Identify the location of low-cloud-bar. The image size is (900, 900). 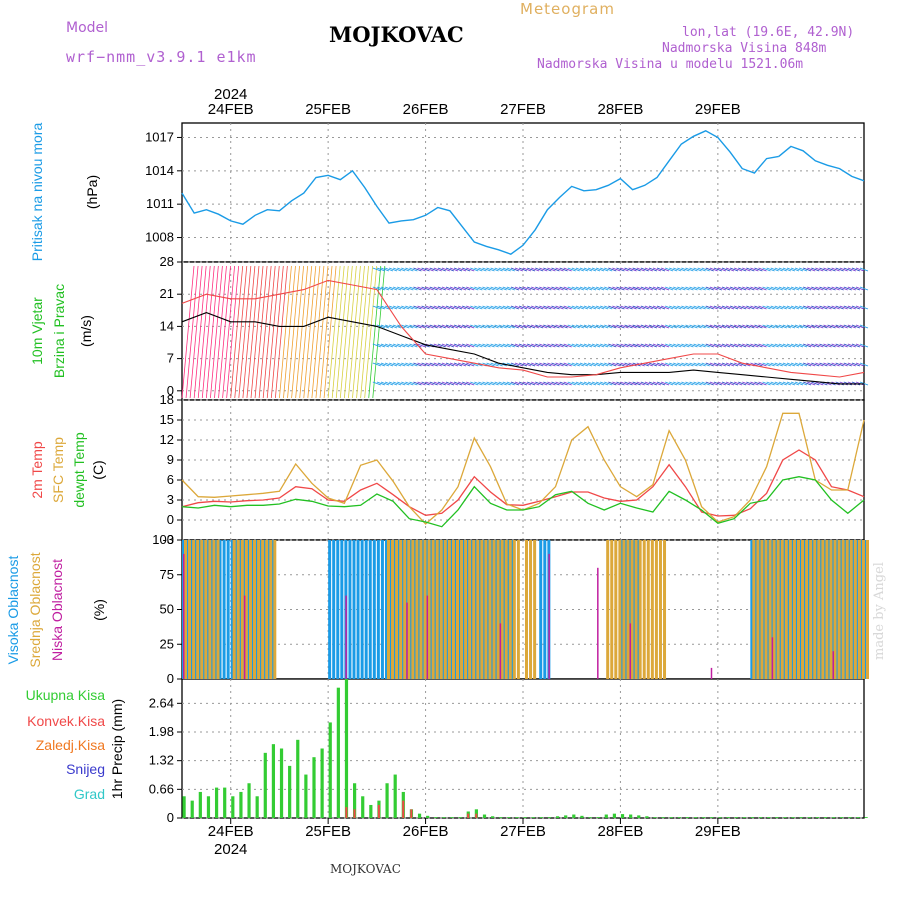
(598, 623).